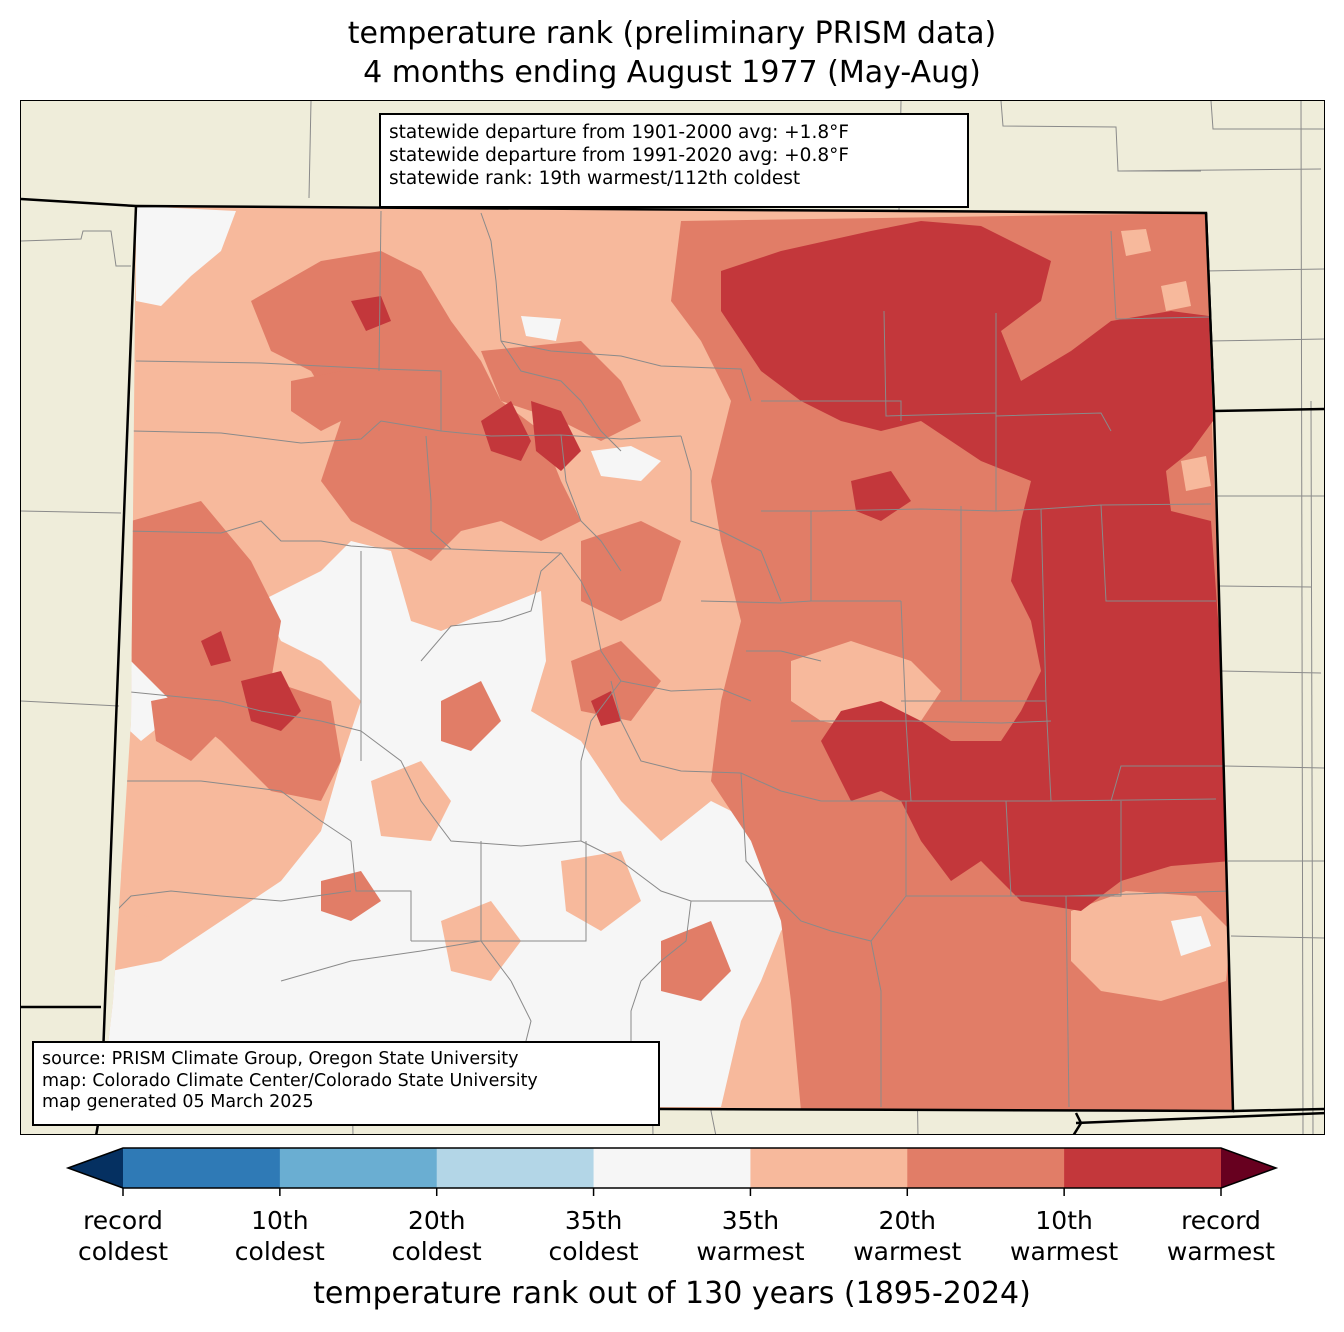 Image resolution: width=1344 pixels, height=1332 pixels. Describe the element at coordinates (1248, 1168) in the screenshot. I see `colorbar-high-extend` at that location.